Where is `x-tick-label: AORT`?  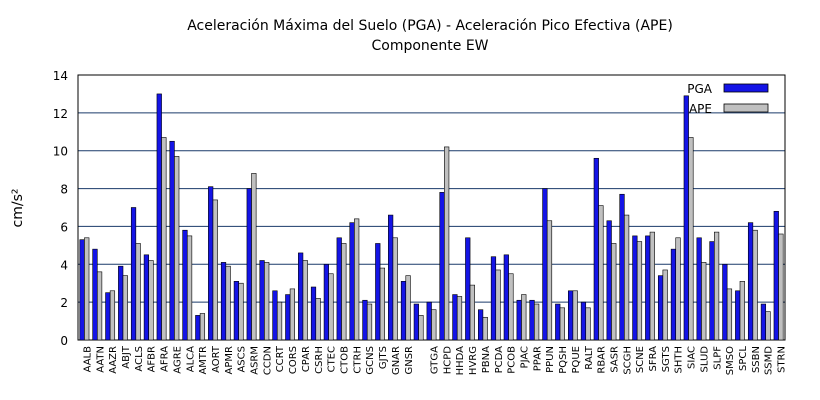 x-tick-label: AORT is located at coordinates (216, 359).